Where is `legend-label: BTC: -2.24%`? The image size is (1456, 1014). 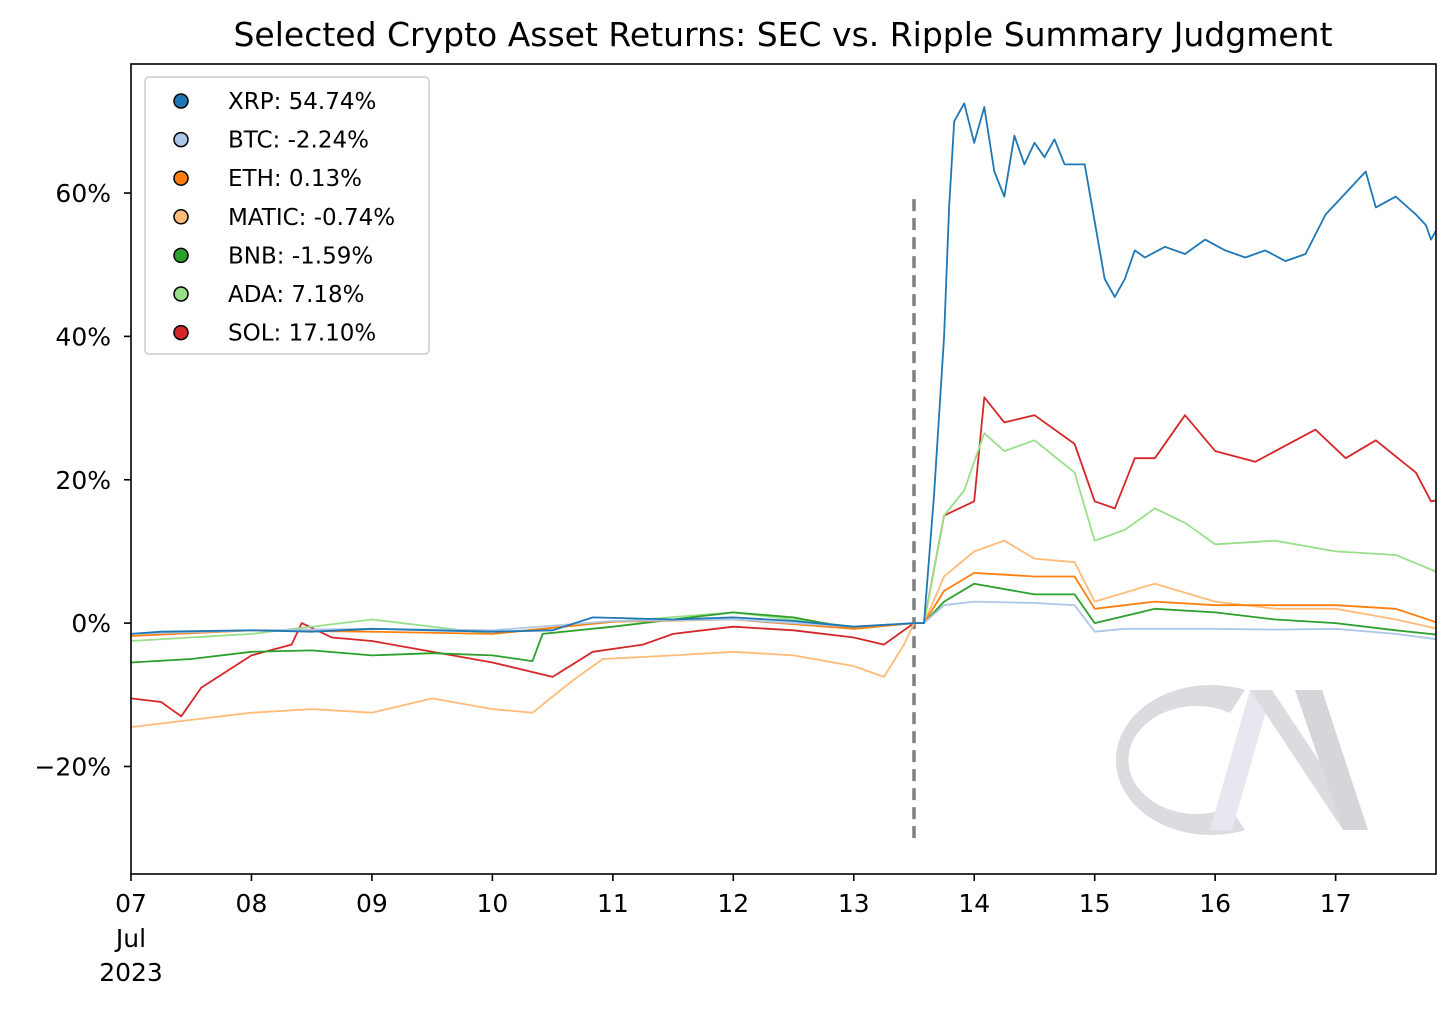 legend-label: BTC: -2.24% is located at coordinates (298, 141).